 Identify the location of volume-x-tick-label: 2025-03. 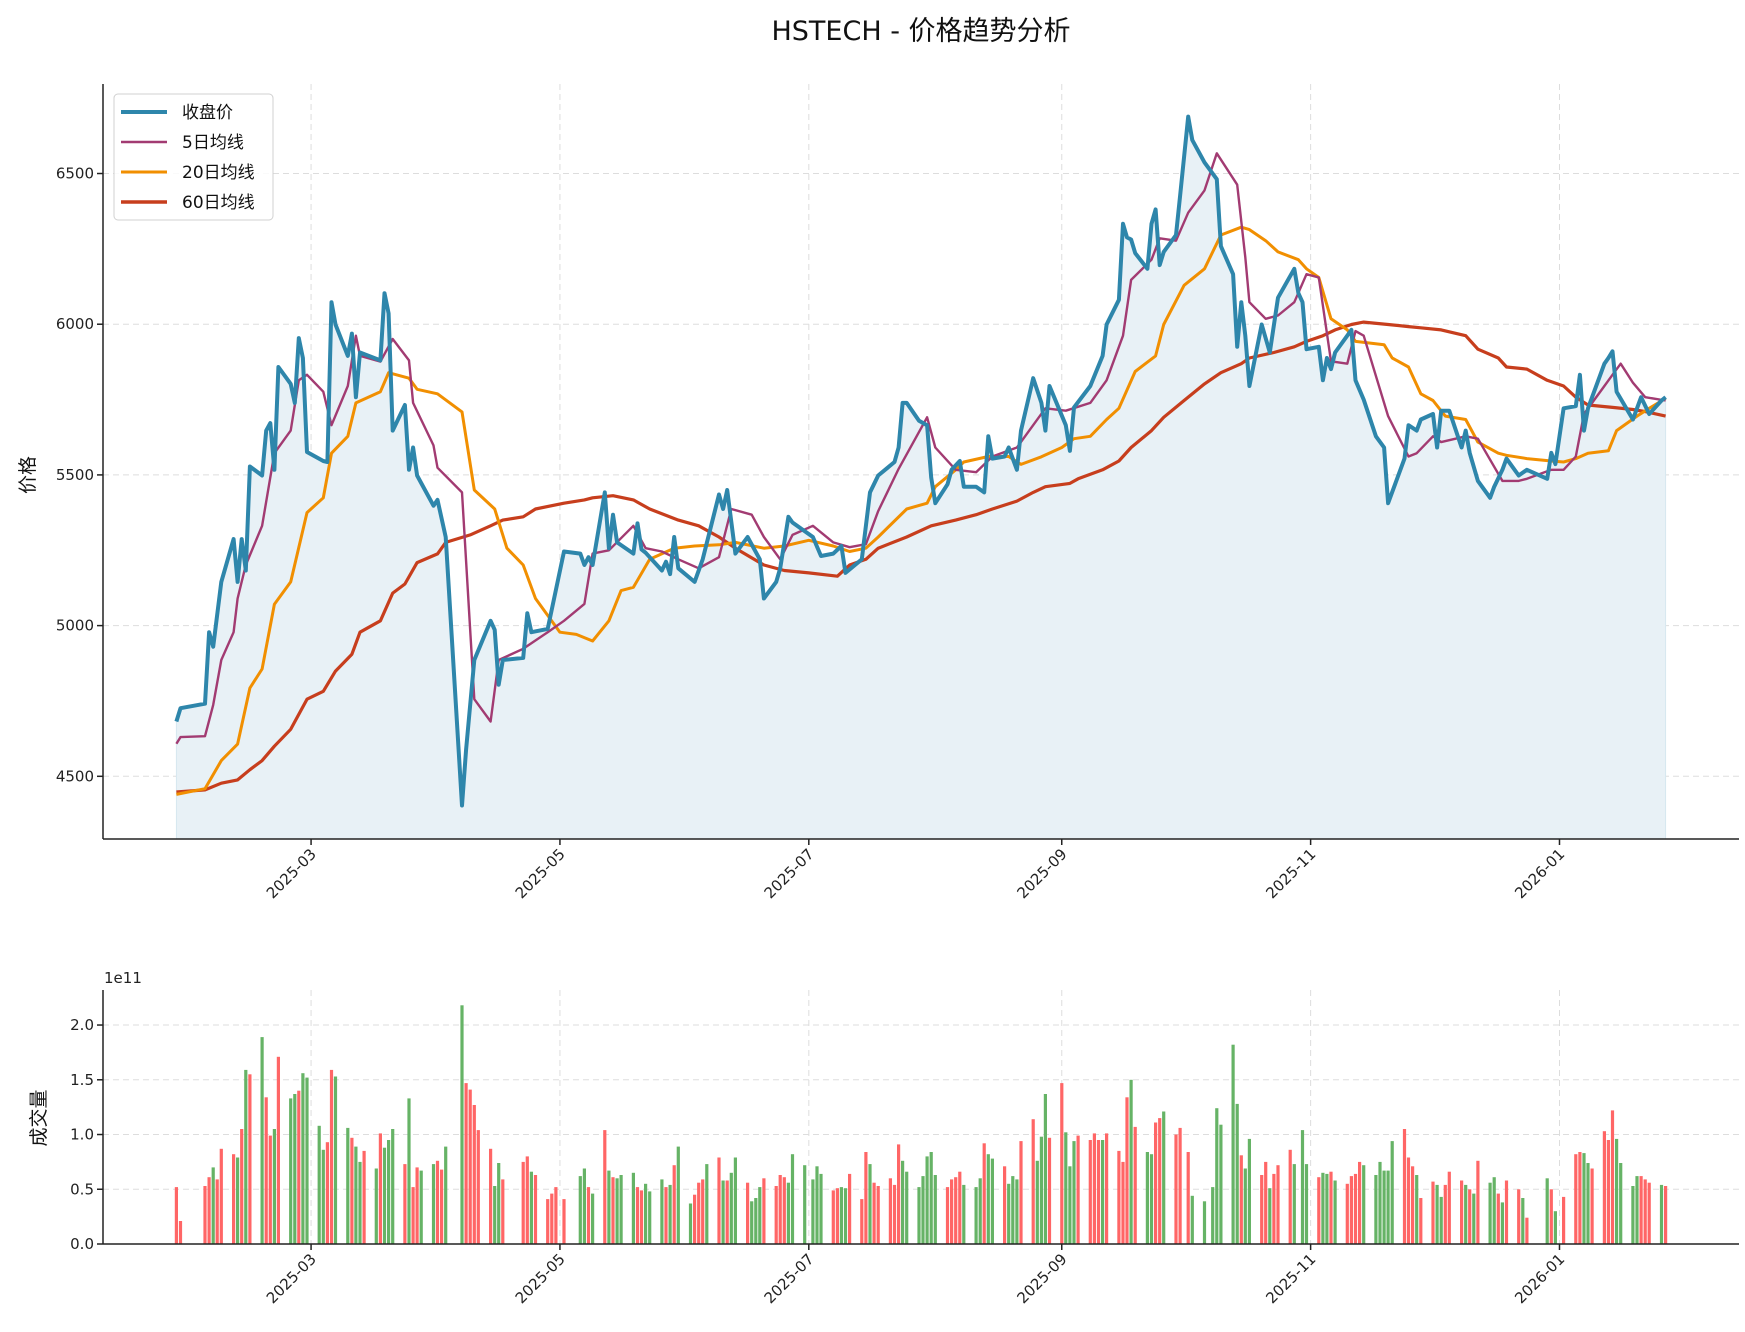
(291, 1278).